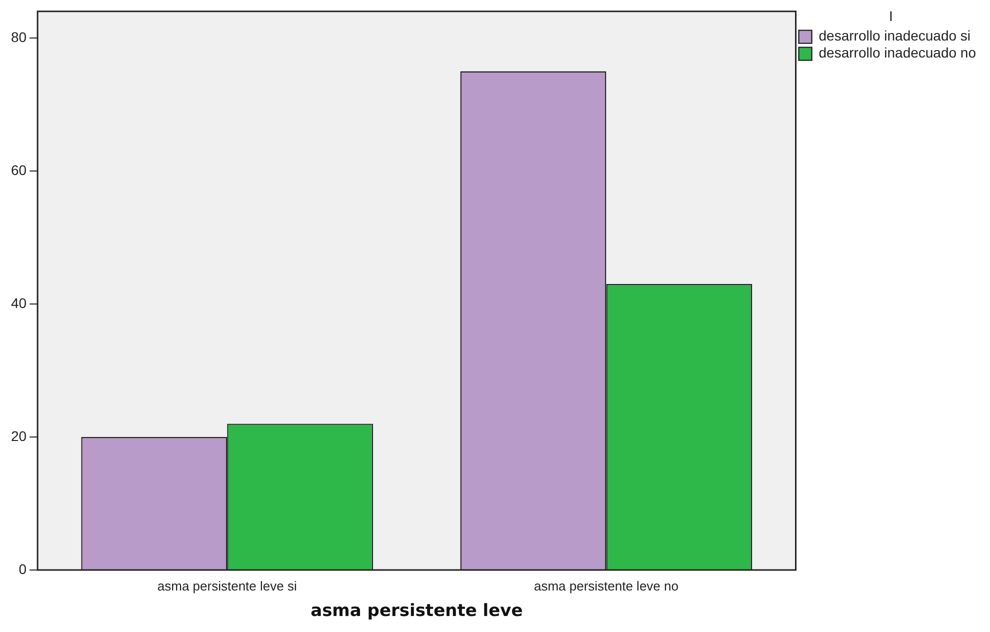 The width and height of the screenshot is (990, 632). Describe the element at coordinates (227, 586) in the screenshot. I see `x-tick-label: asma persistente leve si` at that location.